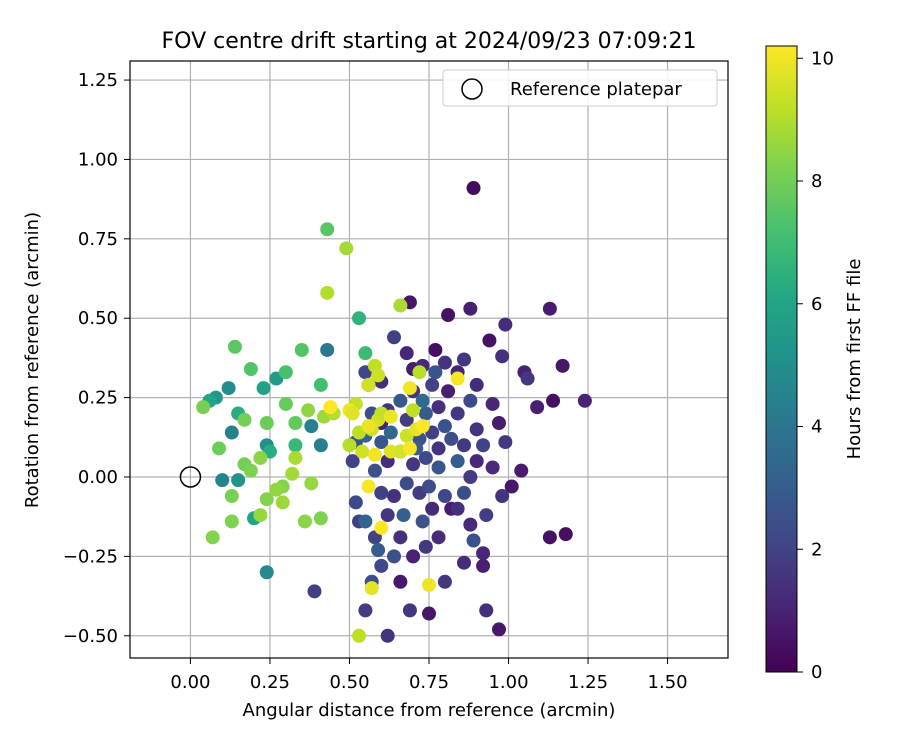  Describe the element at coordinates (270, 682) in the screenshot. I see `x-tick-label: 0.25` at that location.